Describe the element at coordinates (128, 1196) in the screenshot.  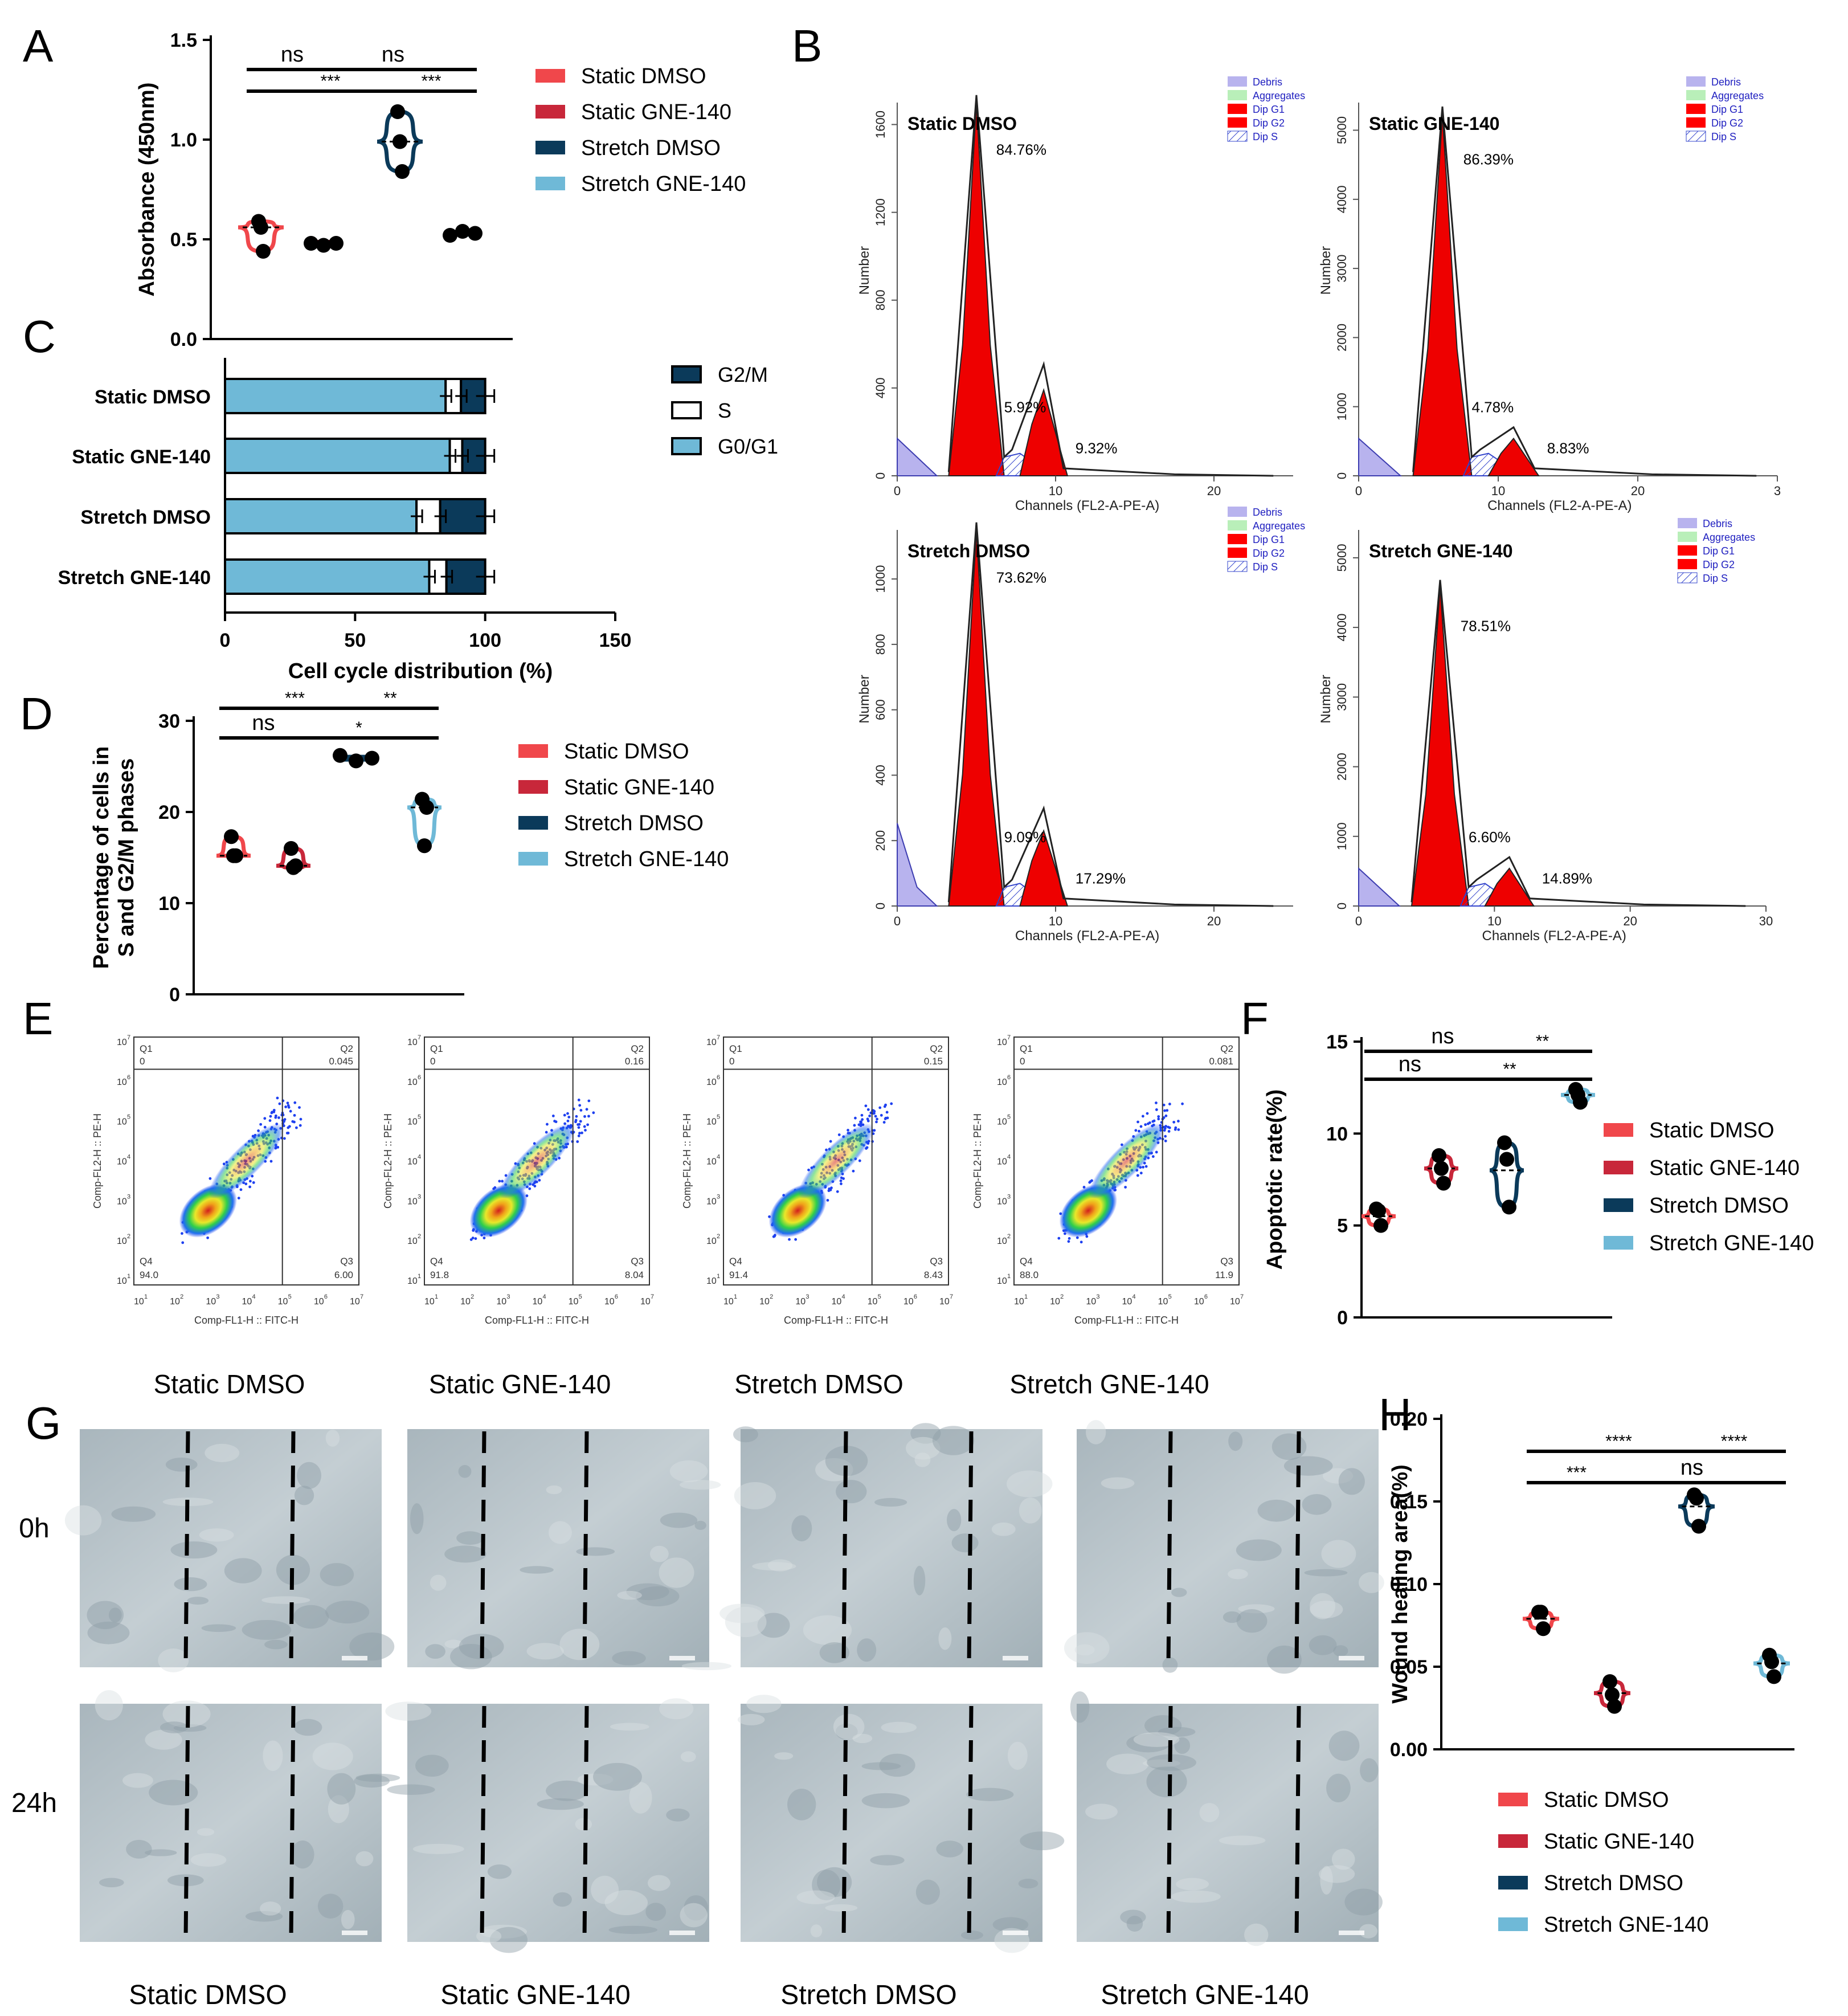
I see `y-tick-exponent: 3` at that location.